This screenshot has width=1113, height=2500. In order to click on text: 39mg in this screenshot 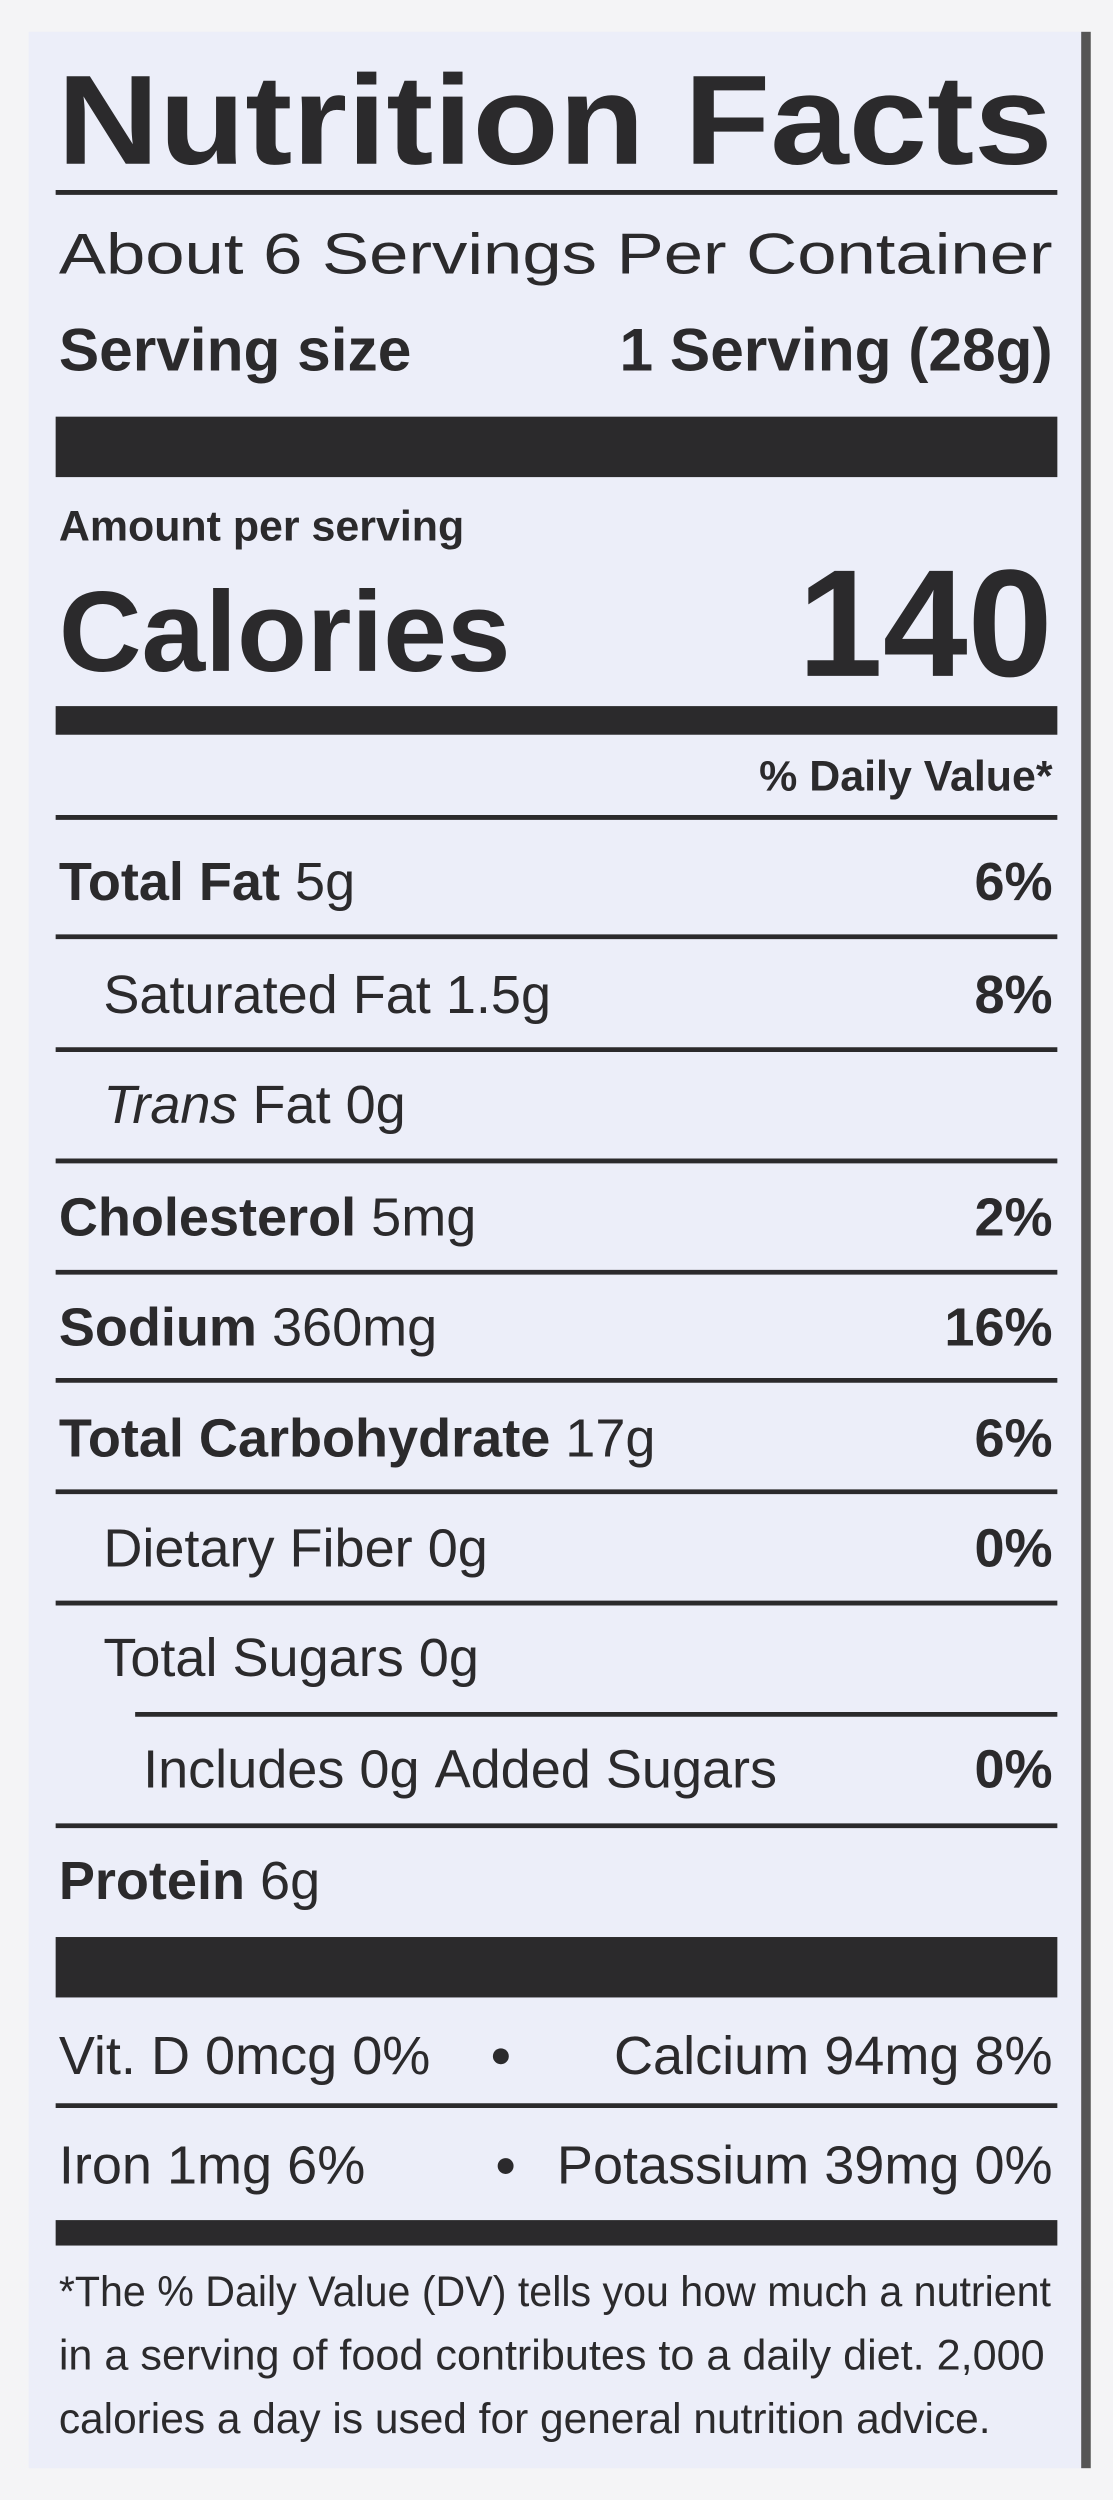, I will do `click(891, 2166)`.